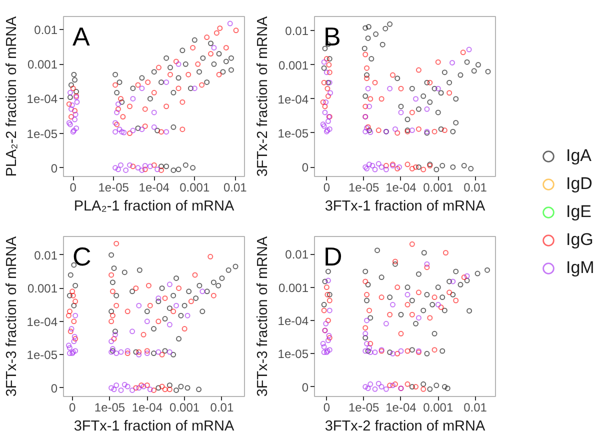  Describe the element at coordinates (81, 37) in the screenshot. I see `chart-title: A` at that location.